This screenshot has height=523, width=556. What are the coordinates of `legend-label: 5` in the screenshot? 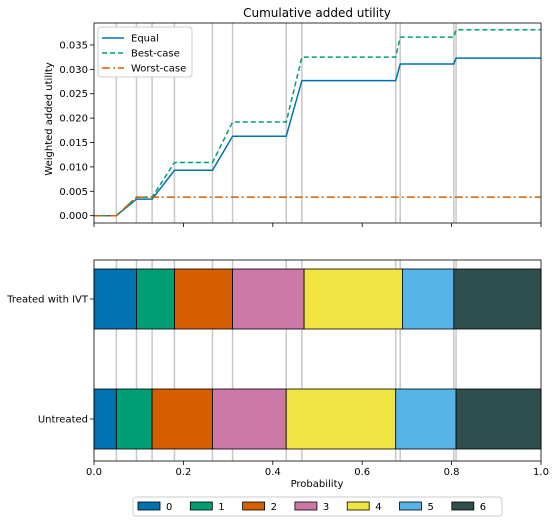 It's located at (431, 507).